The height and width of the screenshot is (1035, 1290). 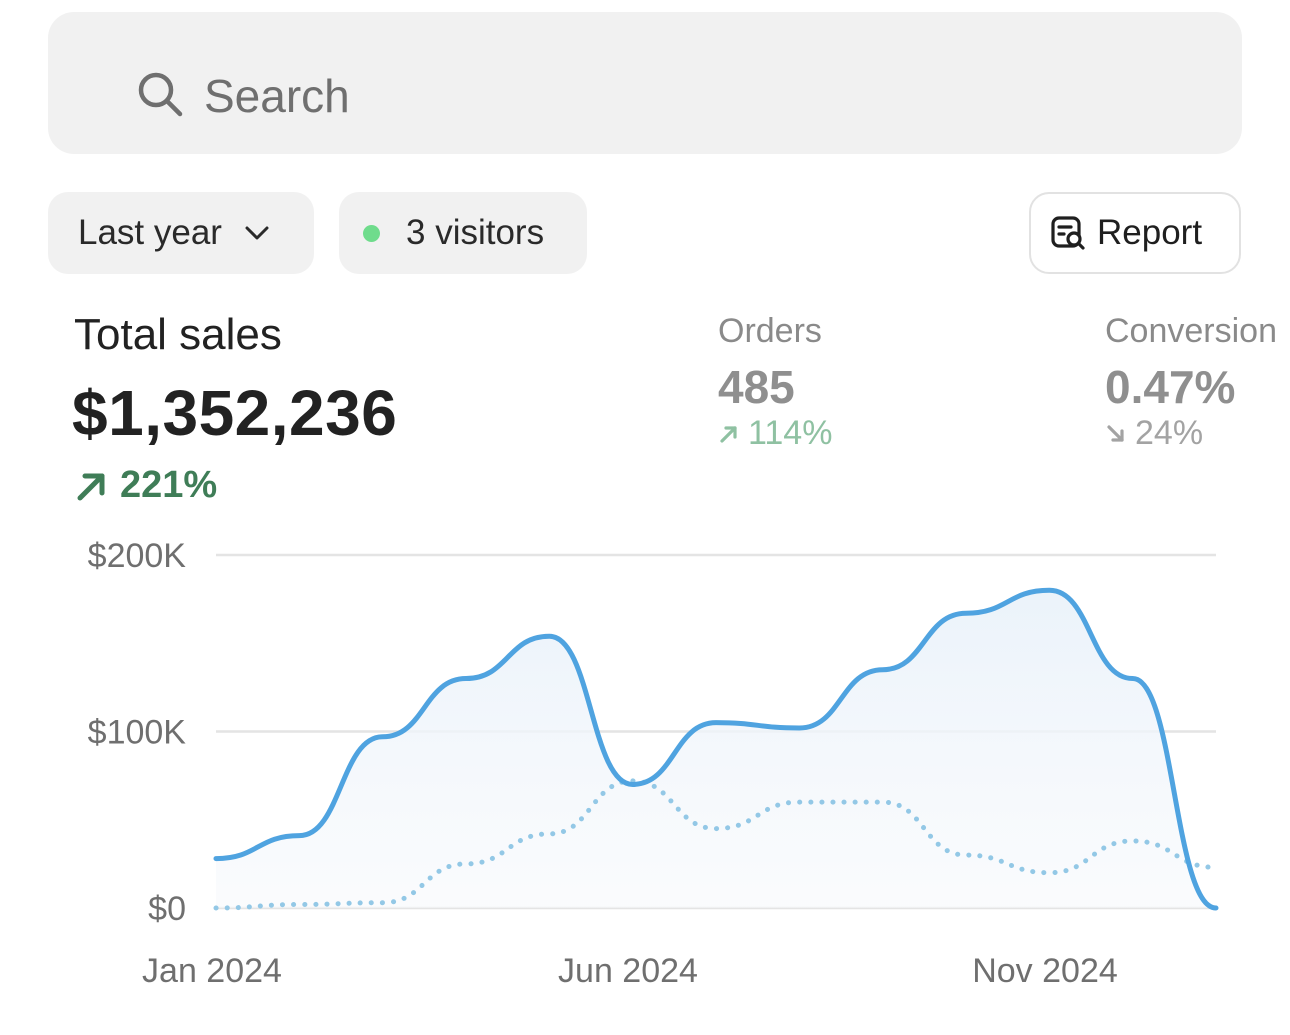 I want to click on conversion-value: 0.47%, so click(x=1170, y=387).